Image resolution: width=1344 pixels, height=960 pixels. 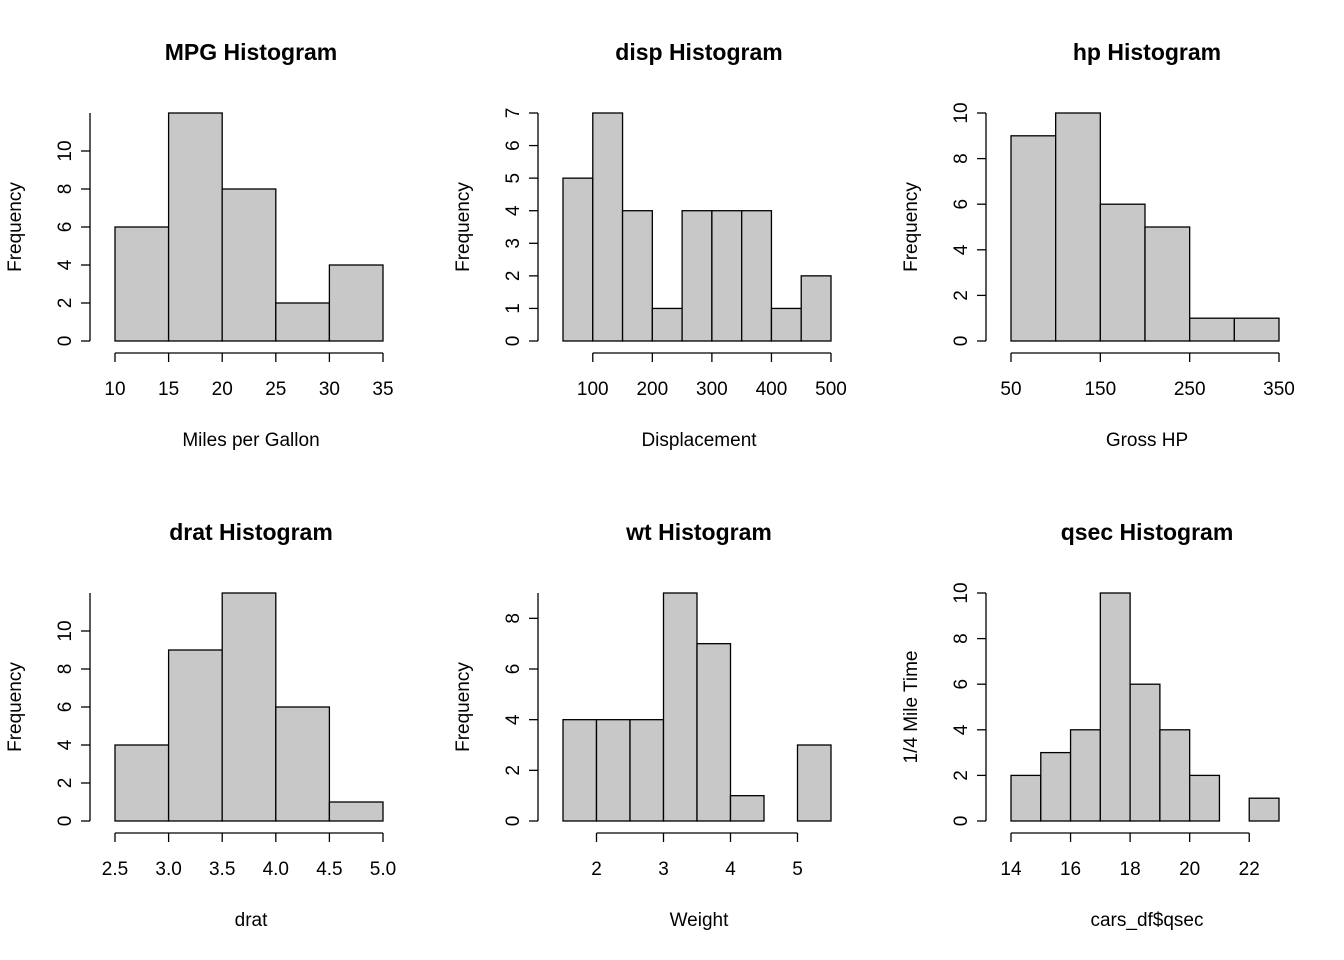 I want to click on x-tick-label: 20, so click(x=222, y=389).